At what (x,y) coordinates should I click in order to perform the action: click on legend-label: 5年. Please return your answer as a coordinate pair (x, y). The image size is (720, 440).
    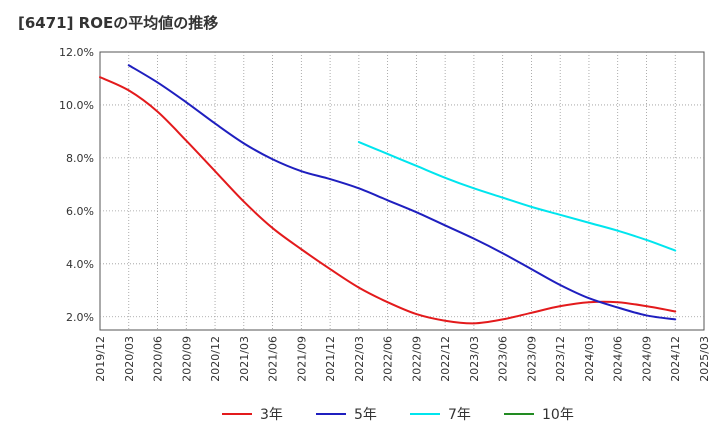
    Looking at the image, I should click on (365, 415).